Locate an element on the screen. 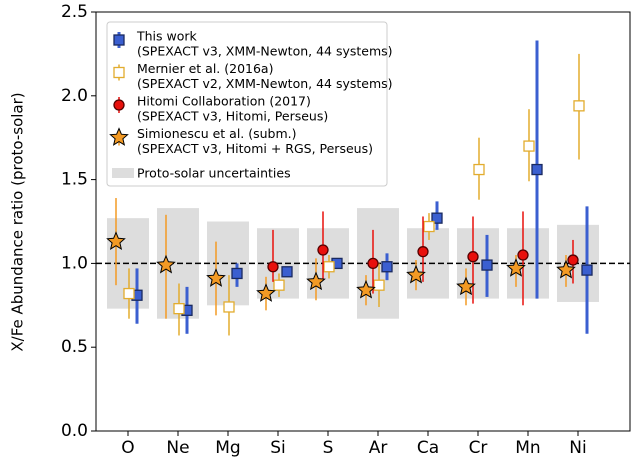  legend-note: (SPEXACT v3, XMM-Newton, 44 systems) is located at coordinates (265, 51).